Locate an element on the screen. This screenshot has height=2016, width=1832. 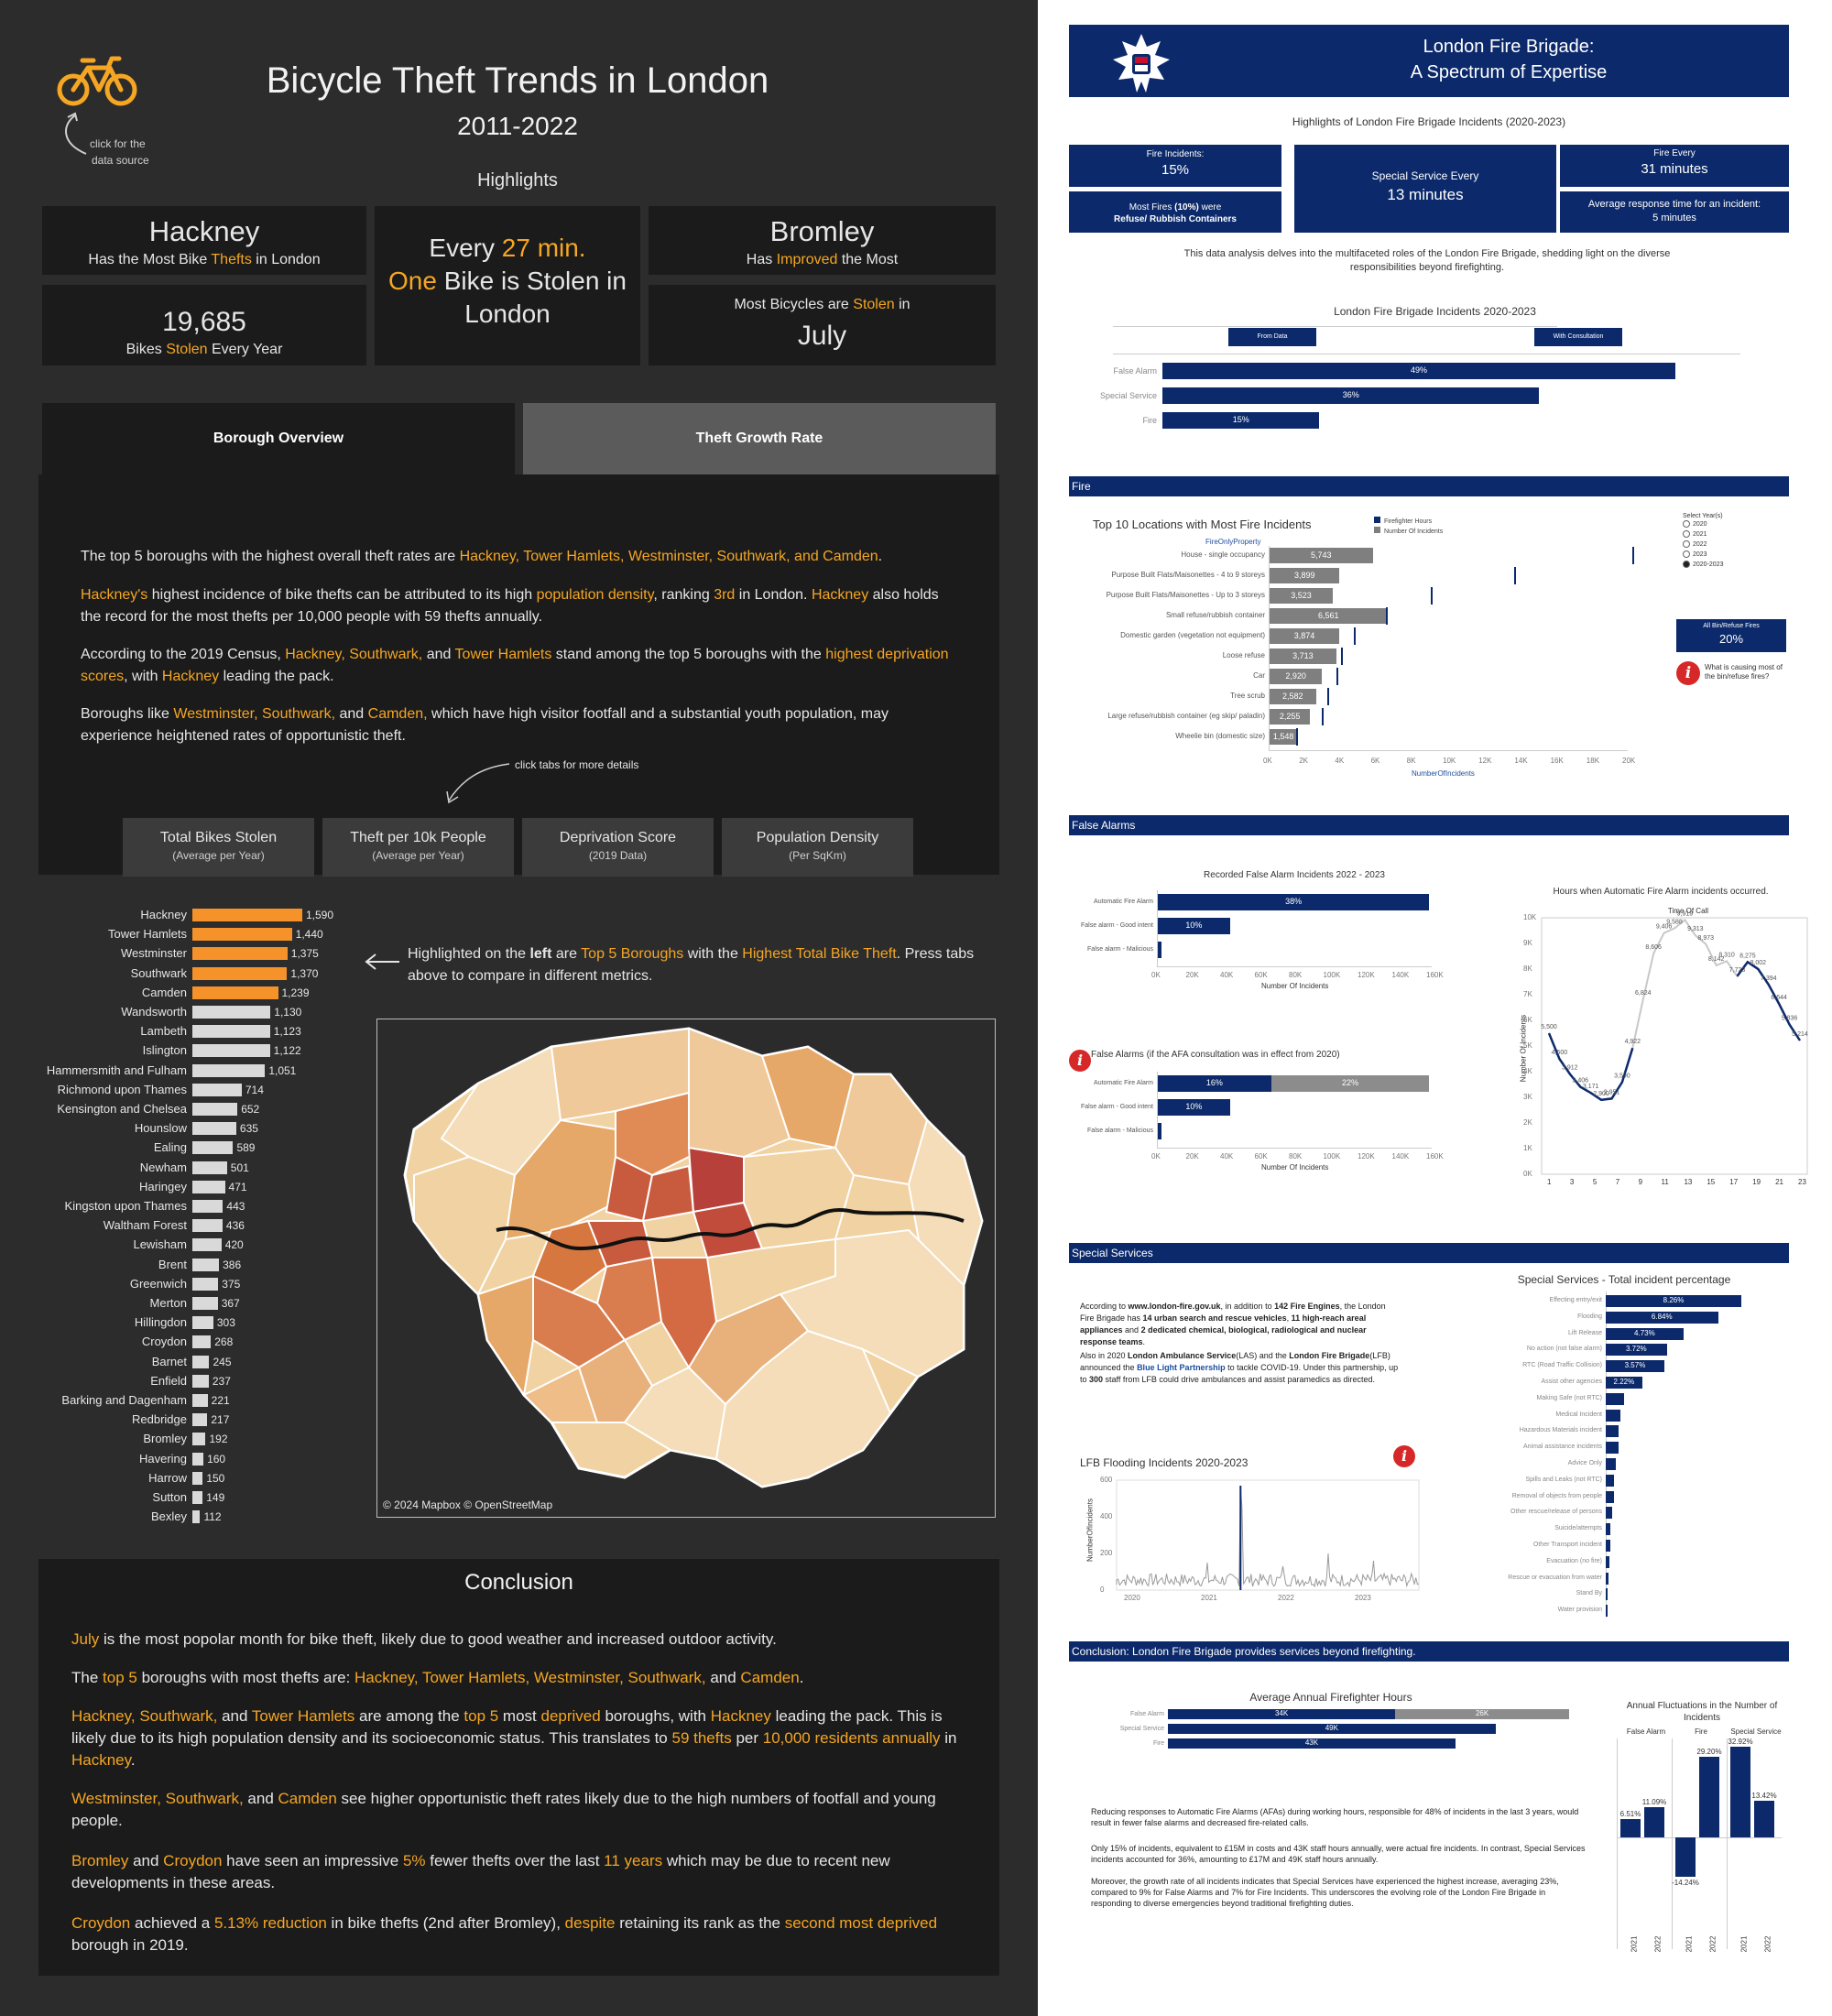
top10-bar-label: 2,582 is located at coordinates (1293, 696).